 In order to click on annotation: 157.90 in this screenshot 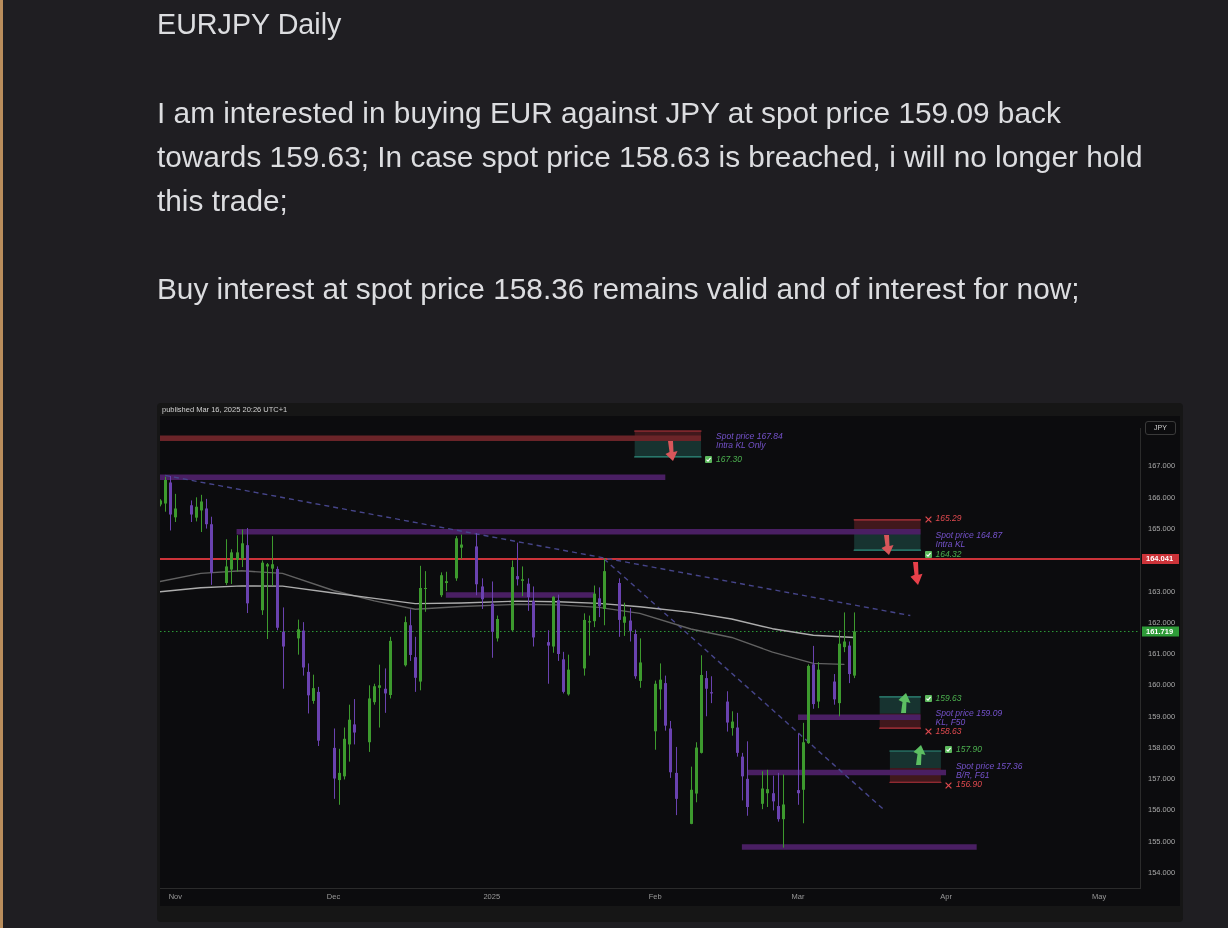, I will do `click(969, 748)`.